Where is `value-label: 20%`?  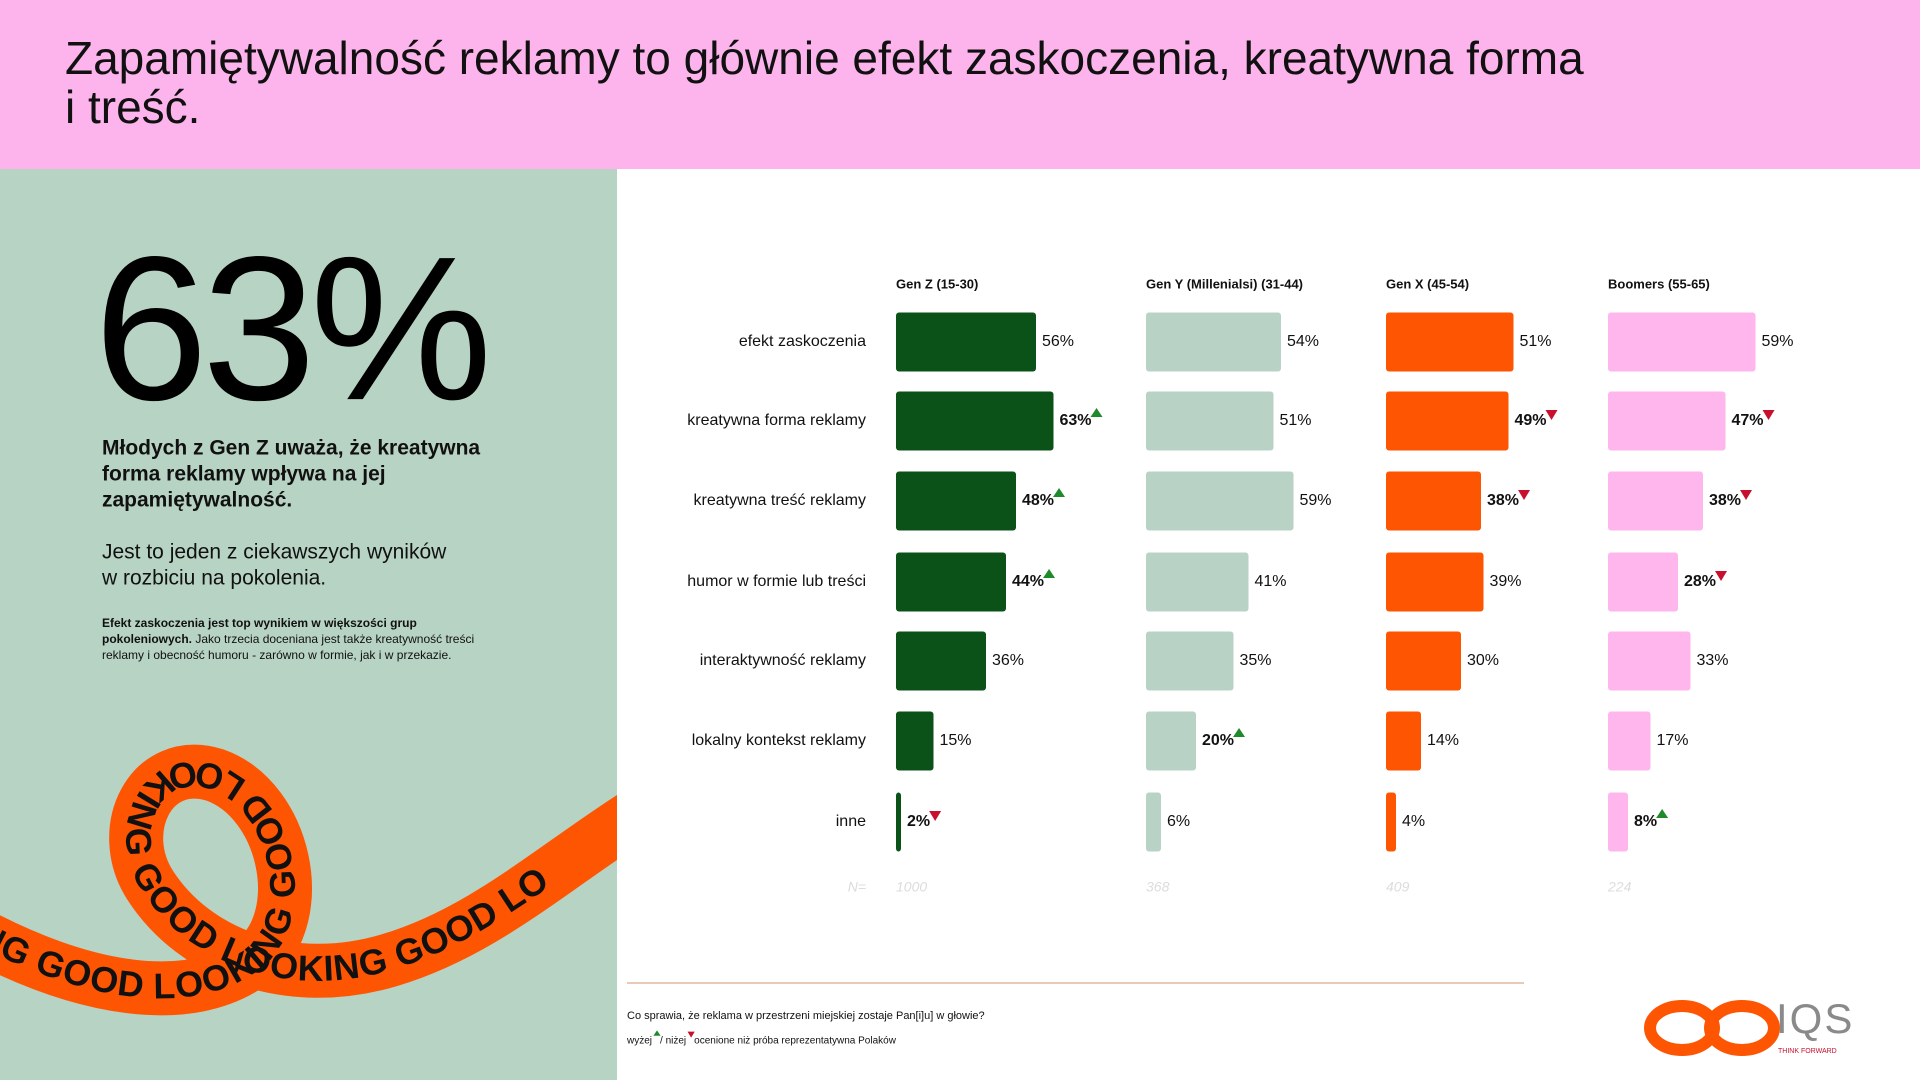
value-label: 20% is located at coordinates (1218, 740).